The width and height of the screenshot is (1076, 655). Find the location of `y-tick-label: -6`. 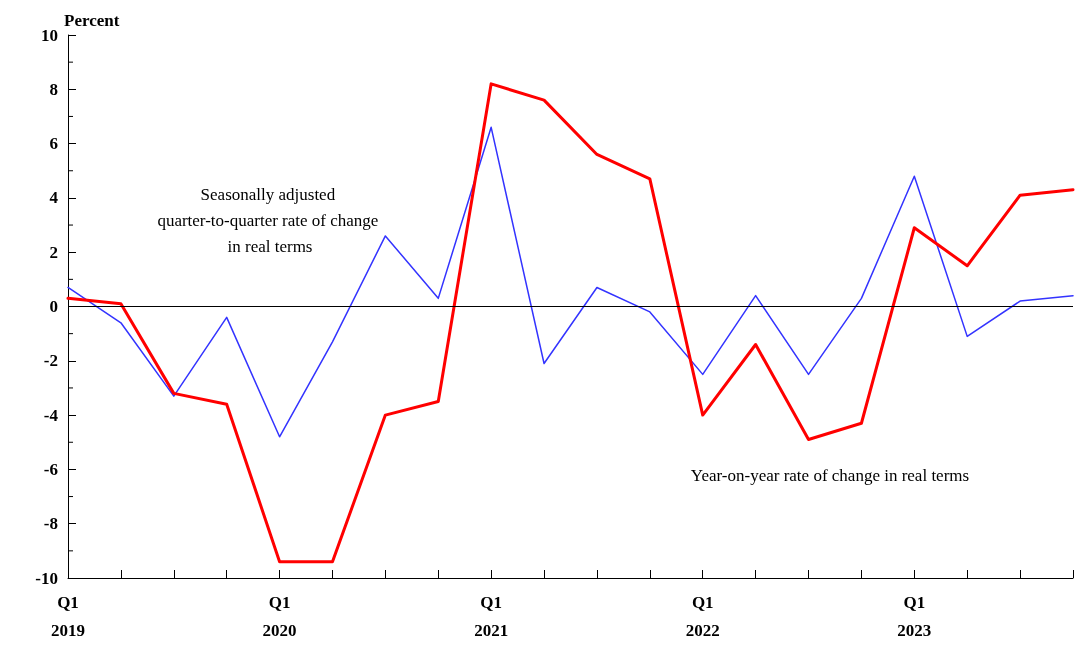

y-tick-label: -6 is located at coordinates (50, 469).